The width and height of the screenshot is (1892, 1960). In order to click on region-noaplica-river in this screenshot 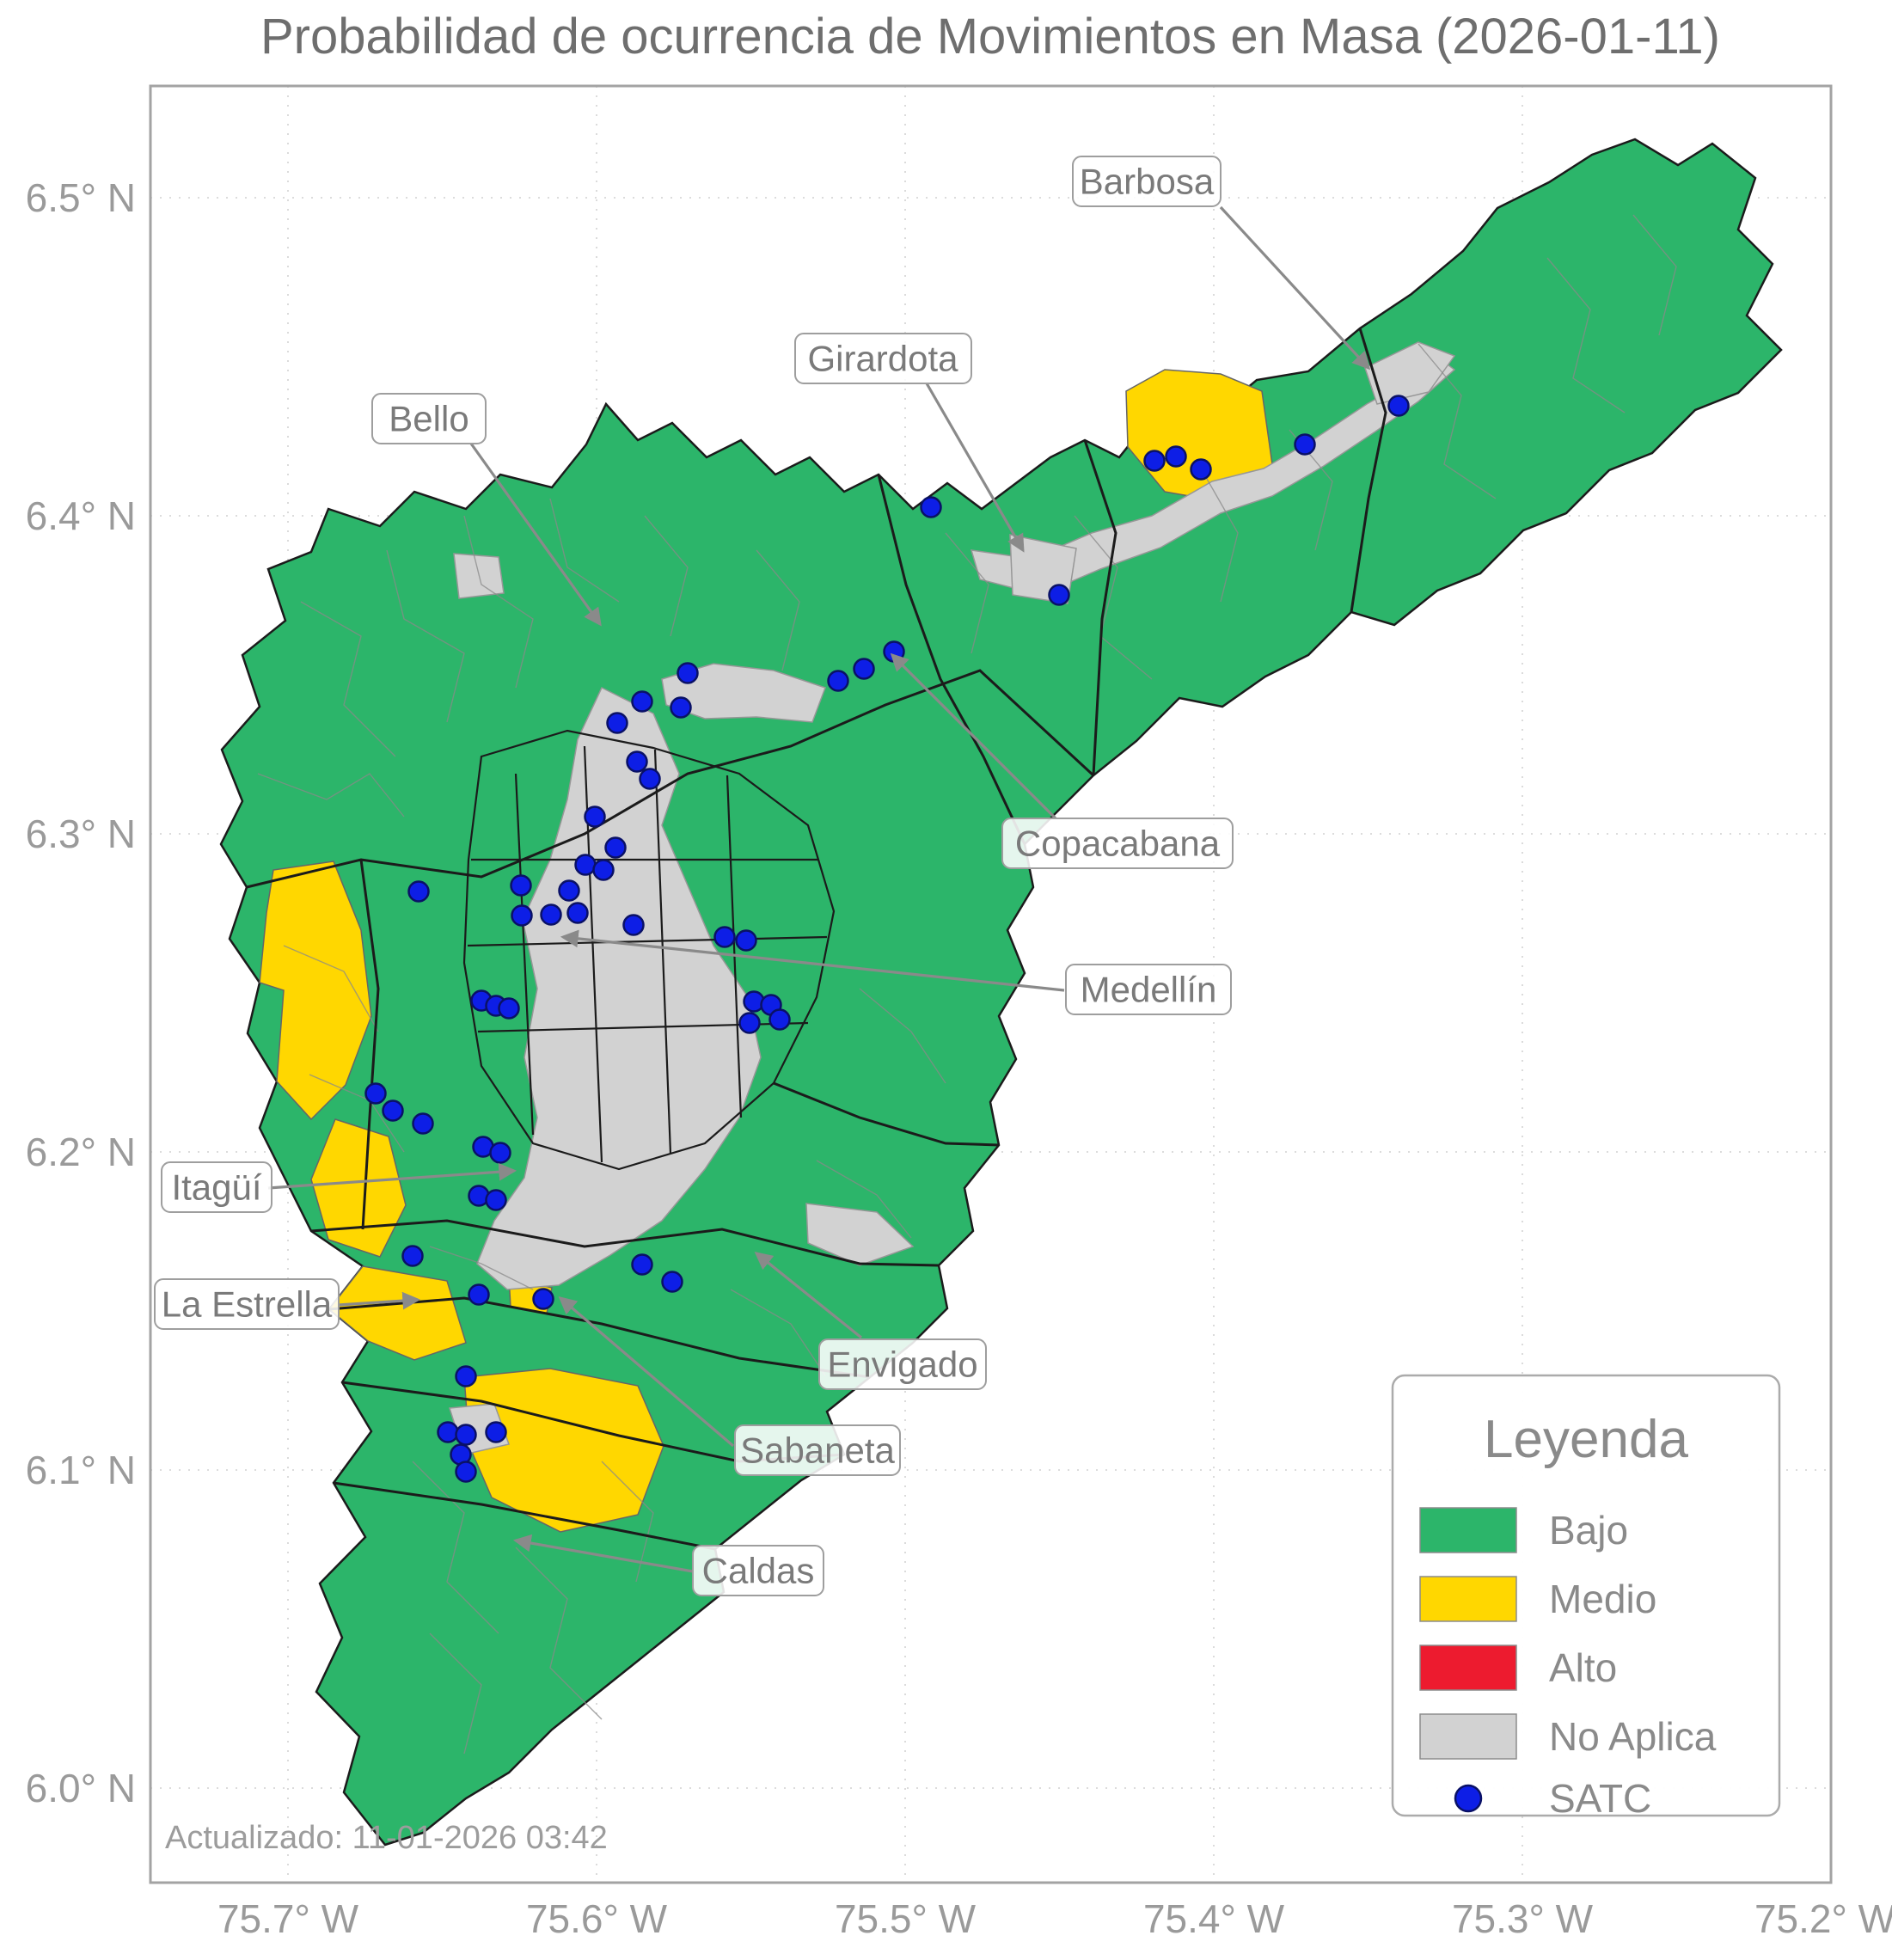, I will do `click(1213, 476)`.